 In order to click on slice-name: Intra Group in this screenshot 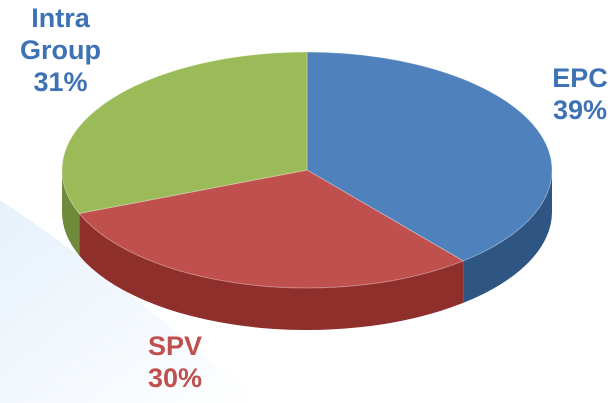, I will do `click(60, 34)`.